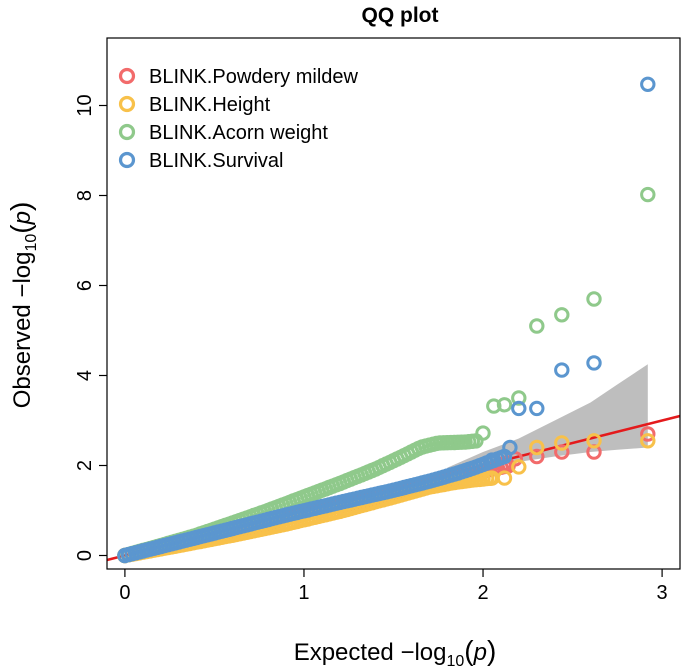 The image size is (685, 671). I want to click on x-axis-label-prefix: Expected −log, so click(370, 652).